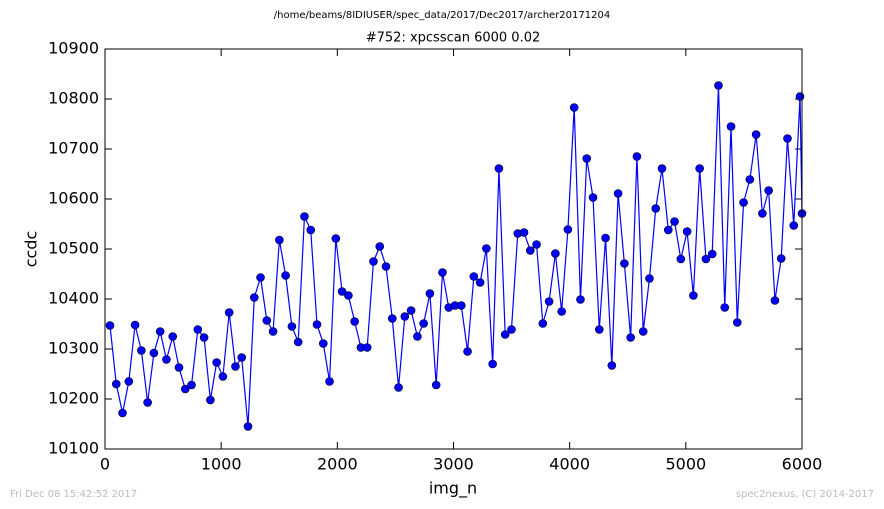 This screenshot has height=509, width=884. What do you see at coordinates (73, 448) in the screenshot?
I see `y-tick-label: 10100` at bounding box center [73, 448].